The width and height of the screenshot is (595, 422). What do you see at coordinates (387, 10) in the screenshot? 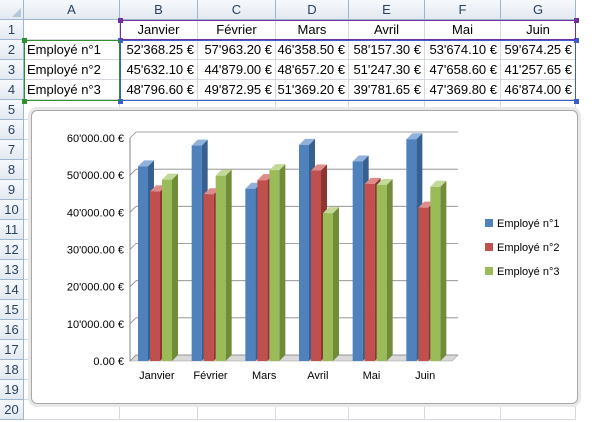
I see `column-header-e: E` at bounding box center [387, 10].